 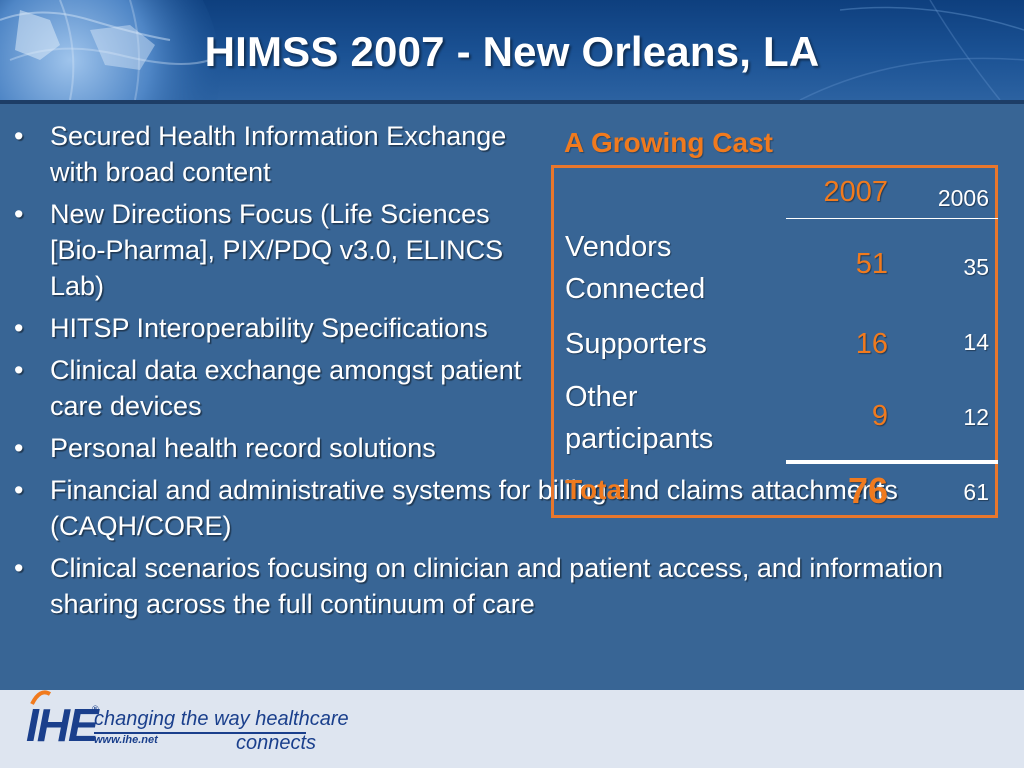 What do you see at coordinates (126, 740) in the screenshot?
I see `website-link: www.ihe.net` at bounding box center [126, 740].